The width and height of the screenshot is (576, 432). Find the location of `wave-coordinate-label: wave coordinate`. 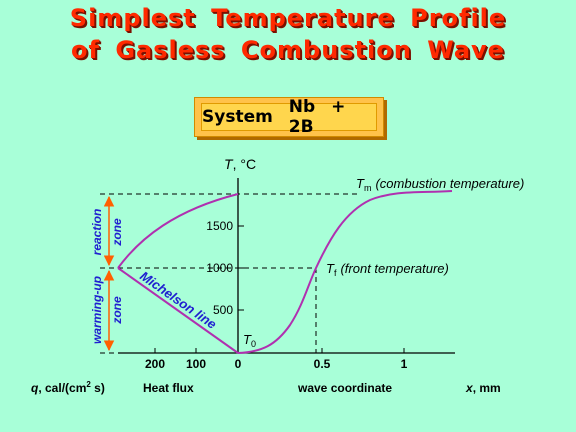

wave-coordinate-label: wave coordinate is located at coordinates (344, 388).